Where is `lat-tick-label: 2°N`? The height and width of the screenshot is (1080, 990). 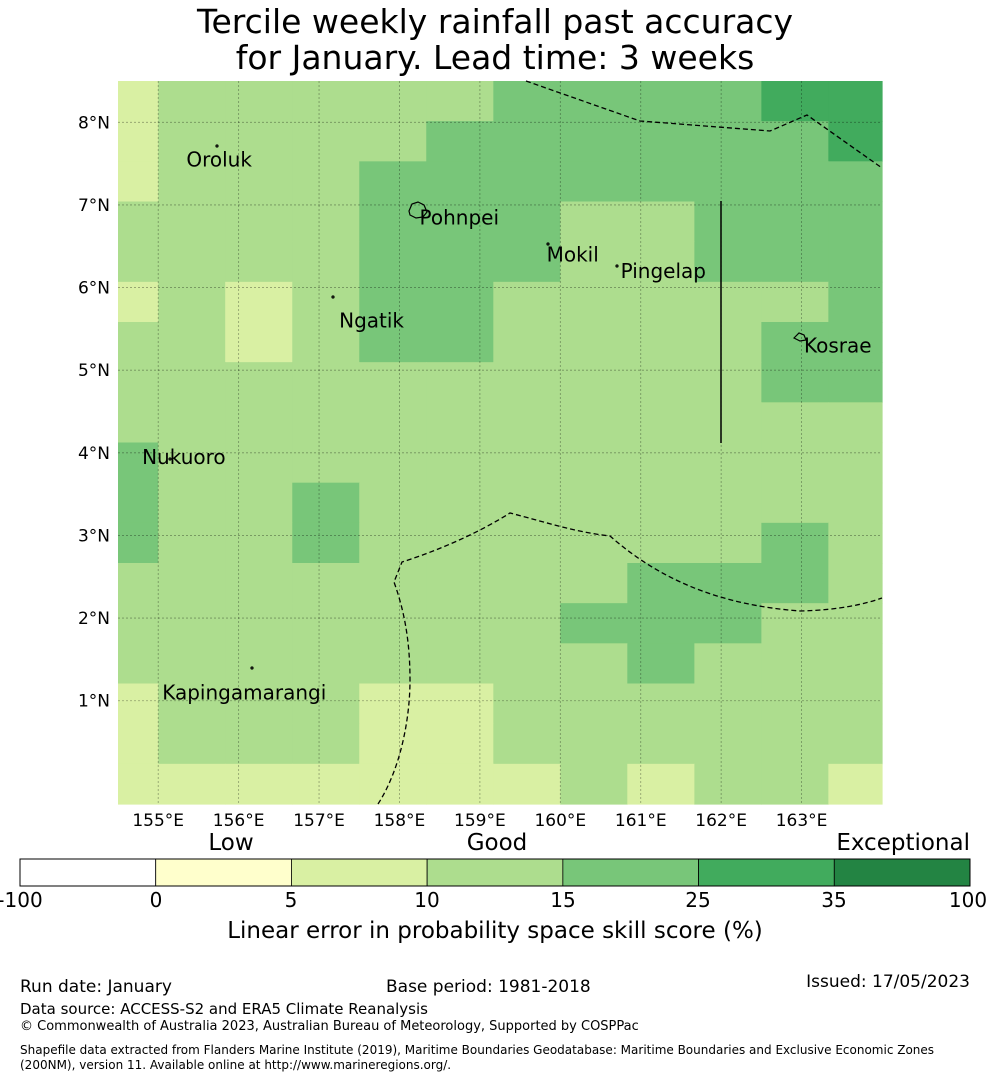
lat-tick-label: 2°N is located at coordinates (94, 619).